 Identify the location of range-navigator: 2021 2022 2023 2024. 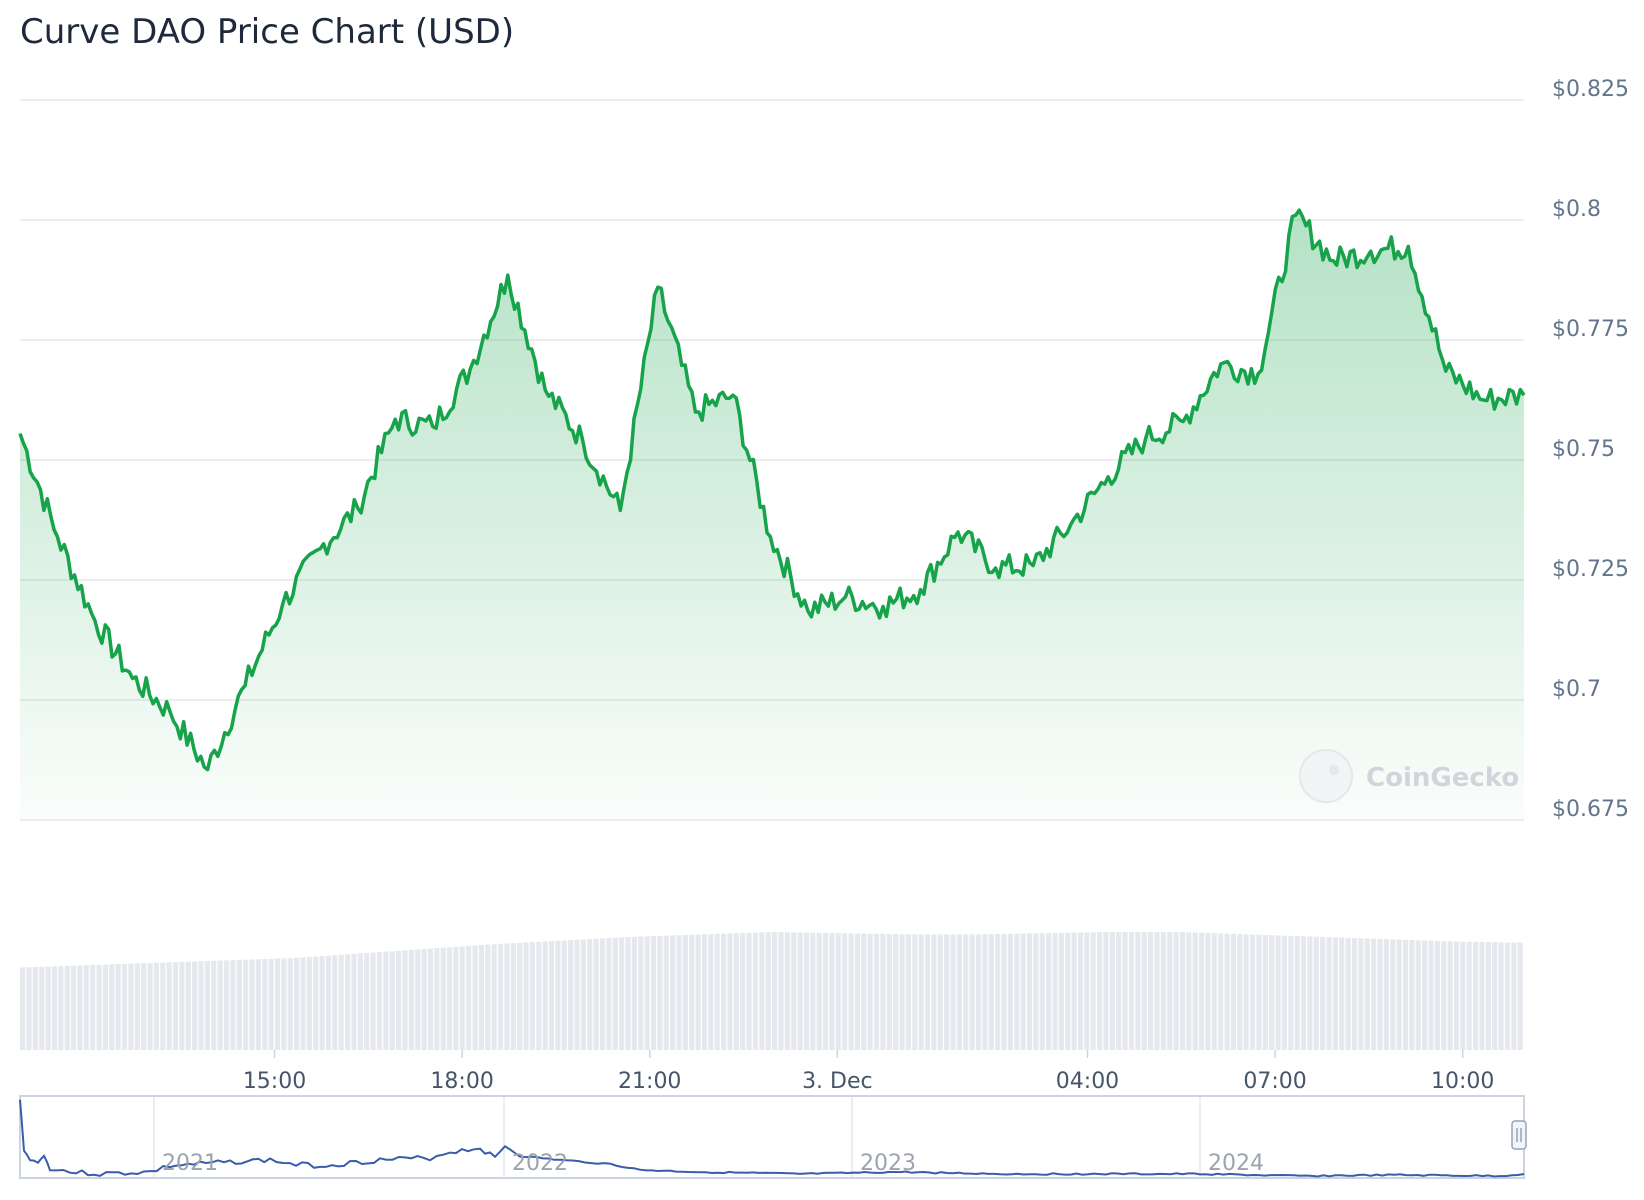
(773, 1137).